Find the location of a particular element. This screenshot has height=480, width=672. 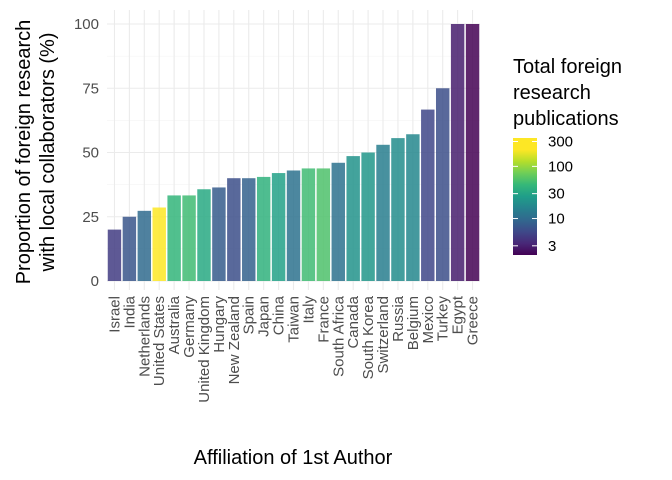

x-tick-label: Egypt is located at coordinates (458, 314).